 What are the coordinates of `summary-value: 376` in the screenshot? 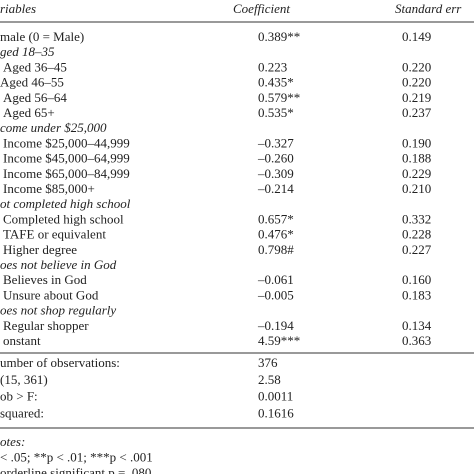 It's located at (268, 362).